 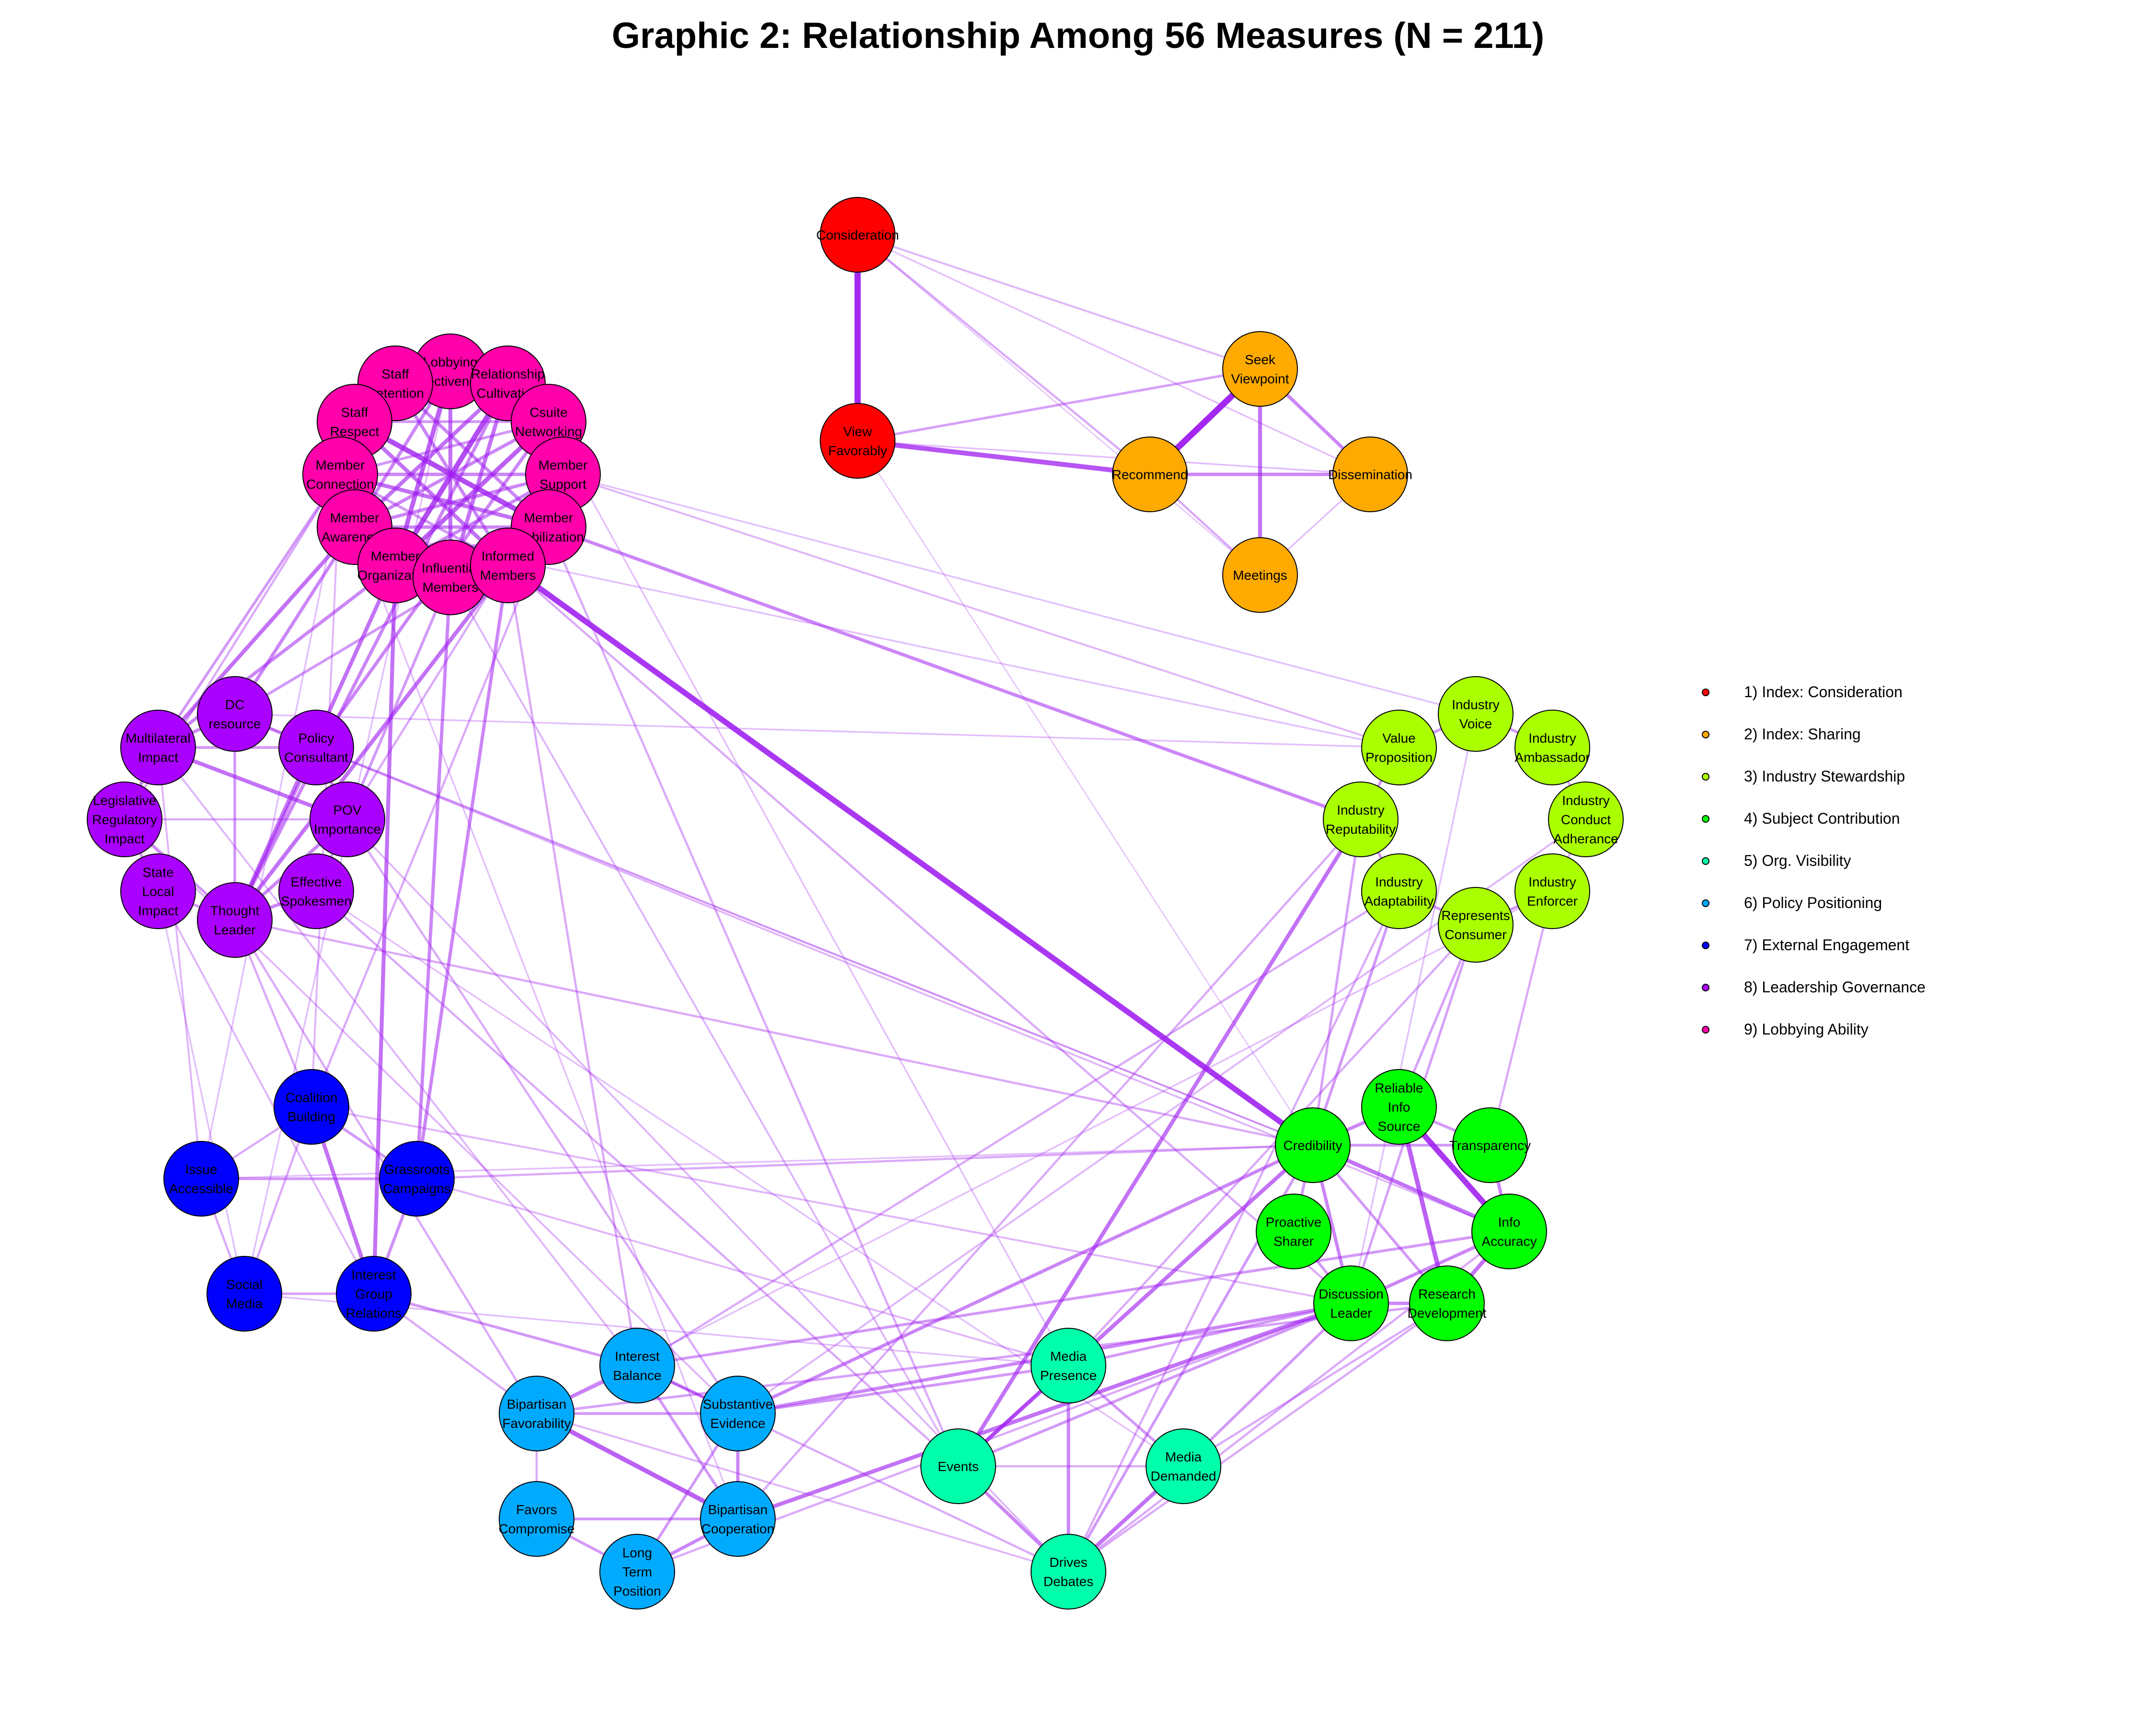 I want to click on node-label: Transparency, so click(x=1490, y=1145).